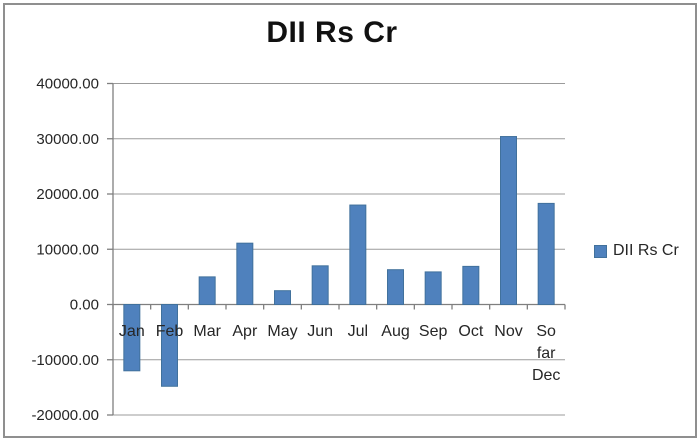 The width and height of the screenshot is (700, 441). What do you see at coordinates (358, 331) in the screenshot?
I see `x-axis-tick-label: Jul` at bounding box center [358, 331].